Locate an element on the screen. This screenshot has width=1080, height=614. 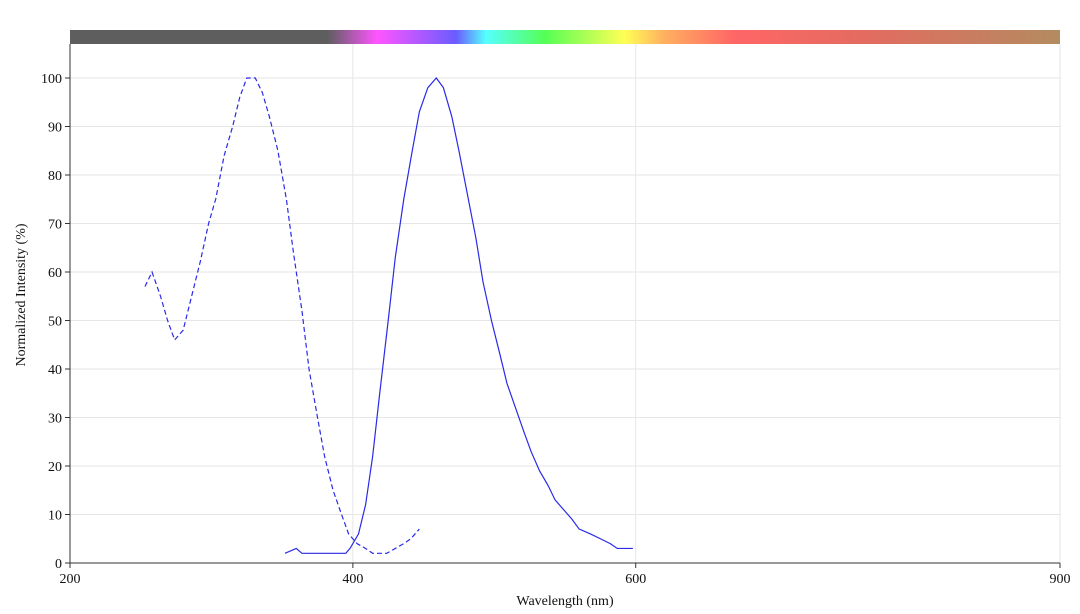
y-tick-label: 80 is located at coordinates (55, 176).